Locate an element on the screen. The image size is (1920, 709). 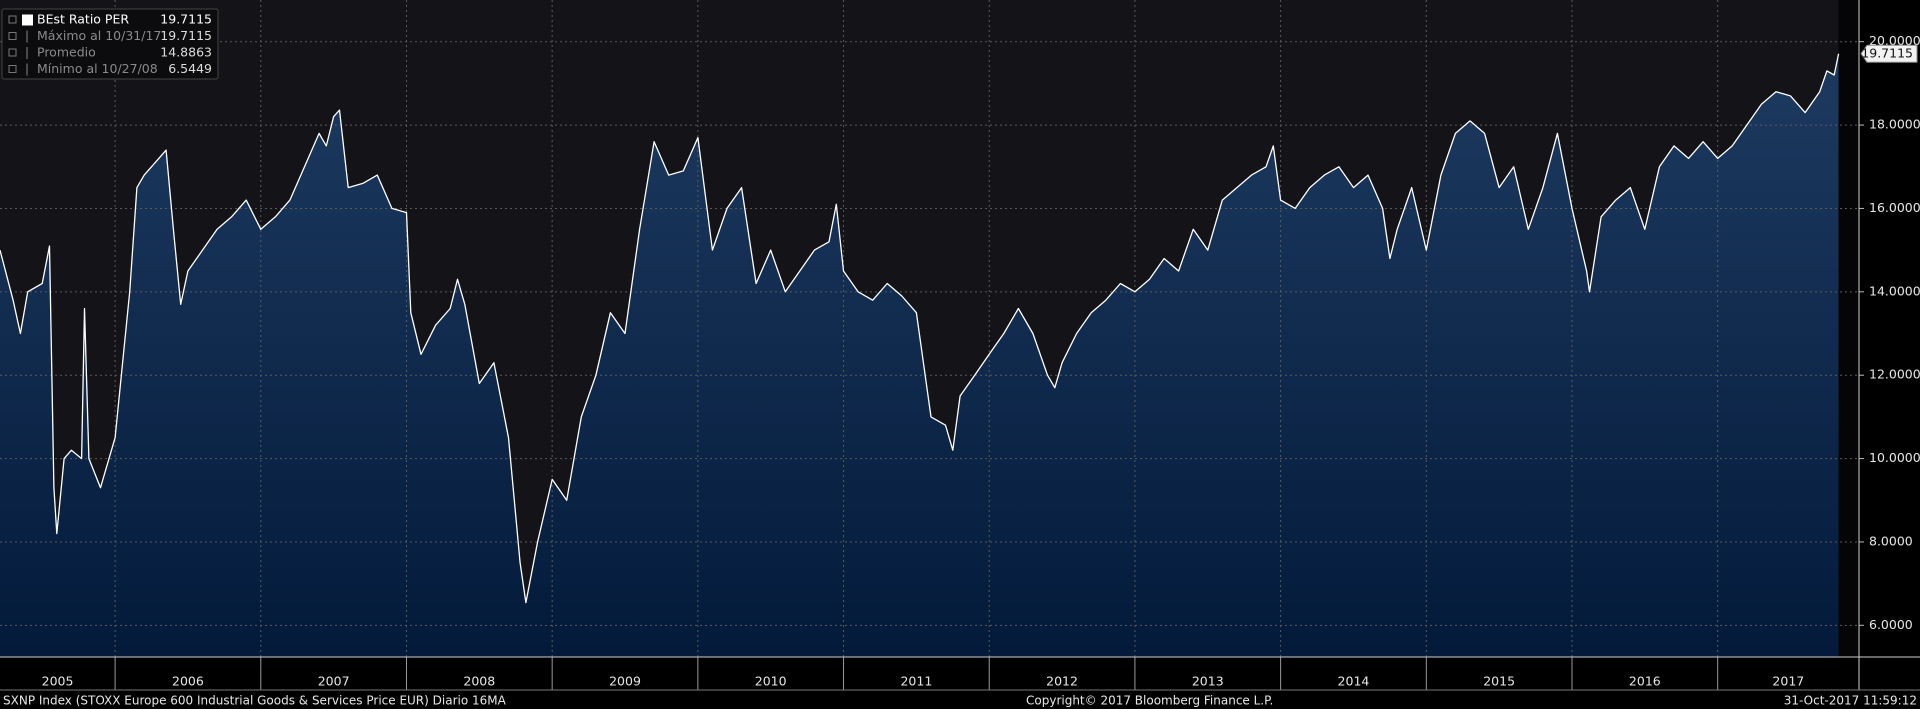
legend-value: 14.8863 is located at coordinates (186, 52).